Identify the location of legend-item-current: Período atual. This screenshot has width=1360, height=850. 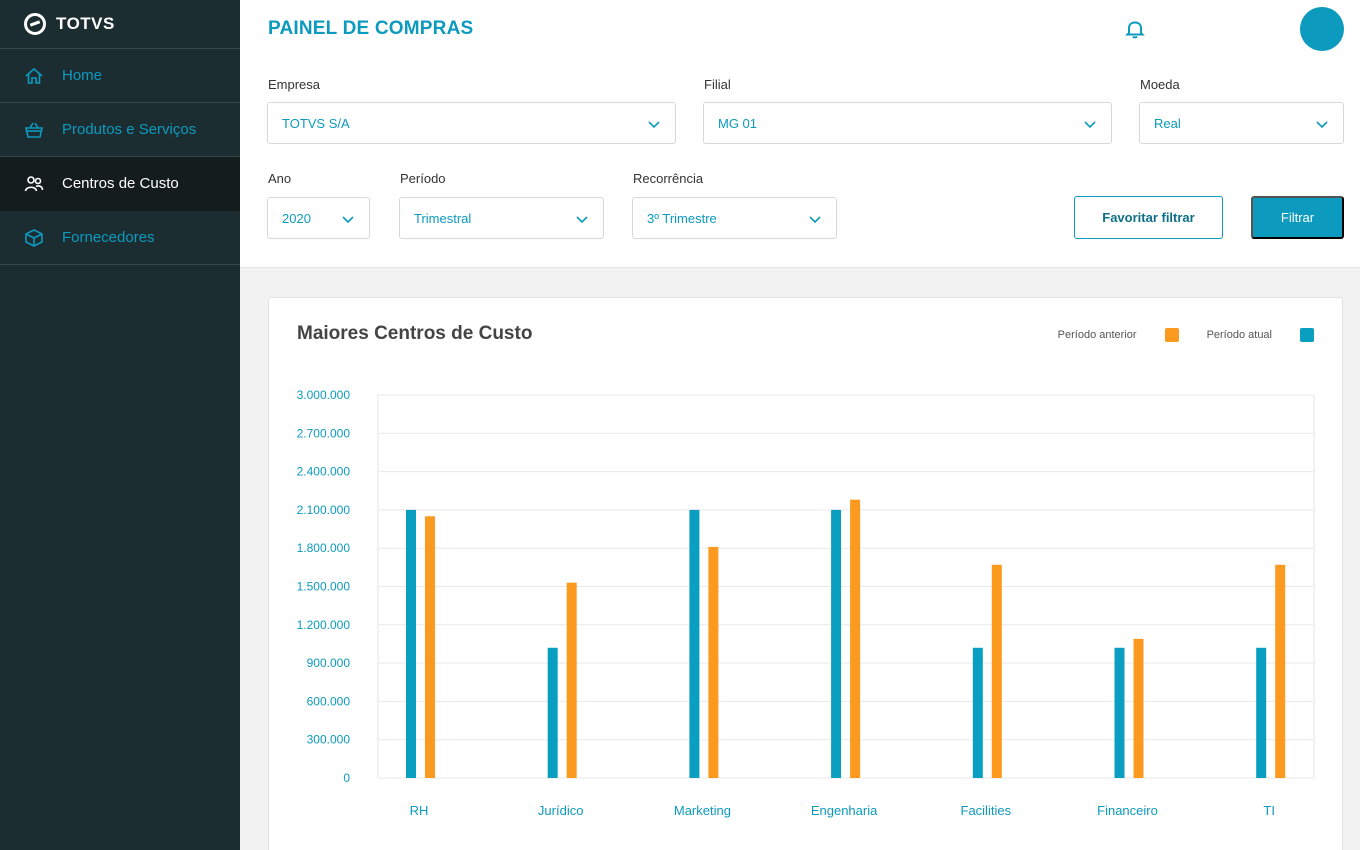
(1260, 335).